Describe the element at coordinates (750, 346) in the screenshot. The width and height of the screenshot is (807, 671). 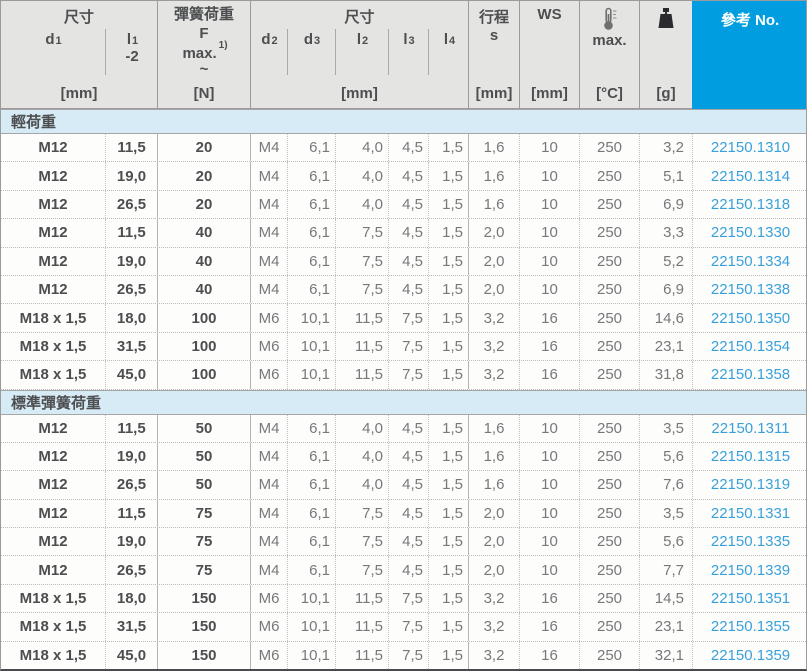
I see `cell-ref-no: 22150.1354` at that location.